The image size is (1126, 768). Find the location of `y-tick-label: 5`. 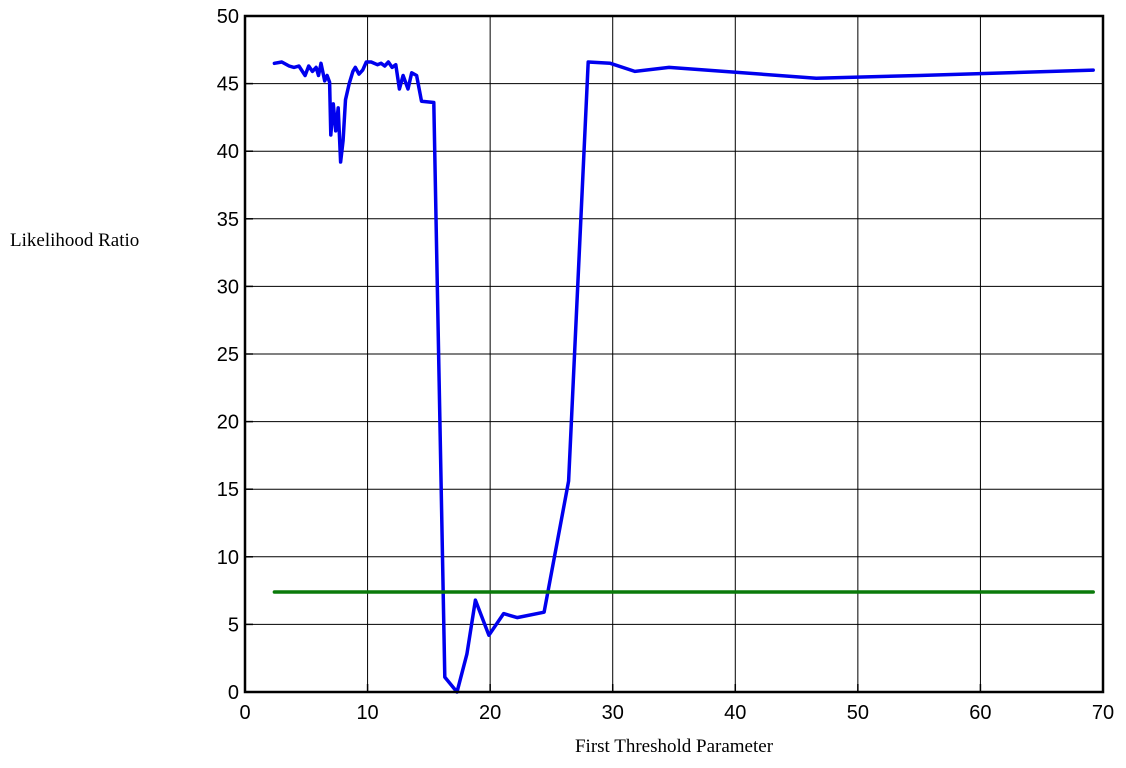

y-tick-label: 5 is located at coordinates (233, 625).